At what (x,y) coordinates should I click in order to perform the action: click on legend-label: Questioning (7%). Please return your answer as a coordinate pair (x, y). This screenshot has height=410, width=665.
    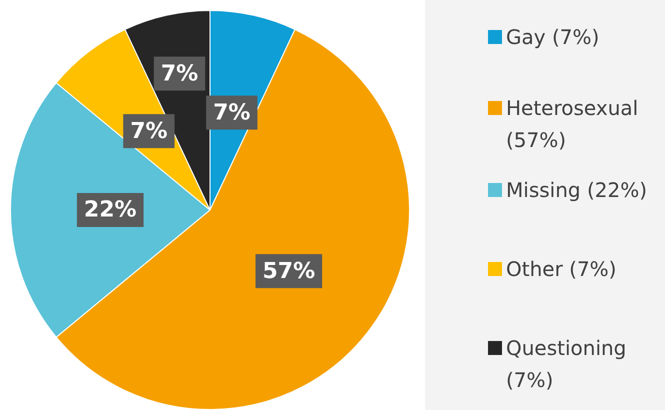
    Looking at the image, I should click on (567, 364).